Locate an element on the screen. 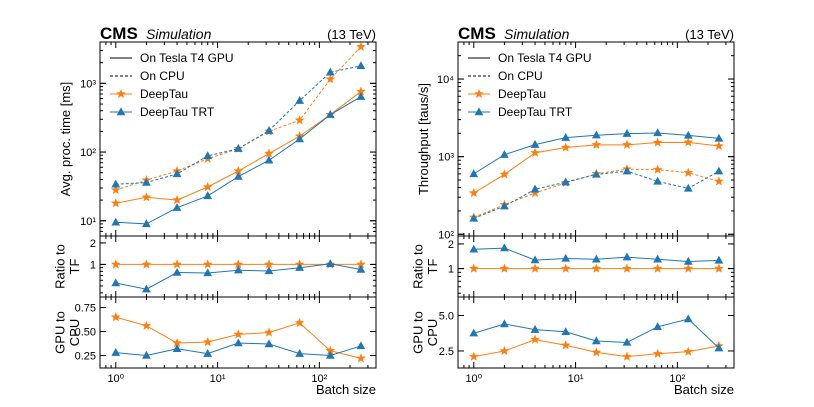 The width and height of the screenshot is (814, 407). y-axis-label: Ratio toTF is located at coordinates (67, 266).